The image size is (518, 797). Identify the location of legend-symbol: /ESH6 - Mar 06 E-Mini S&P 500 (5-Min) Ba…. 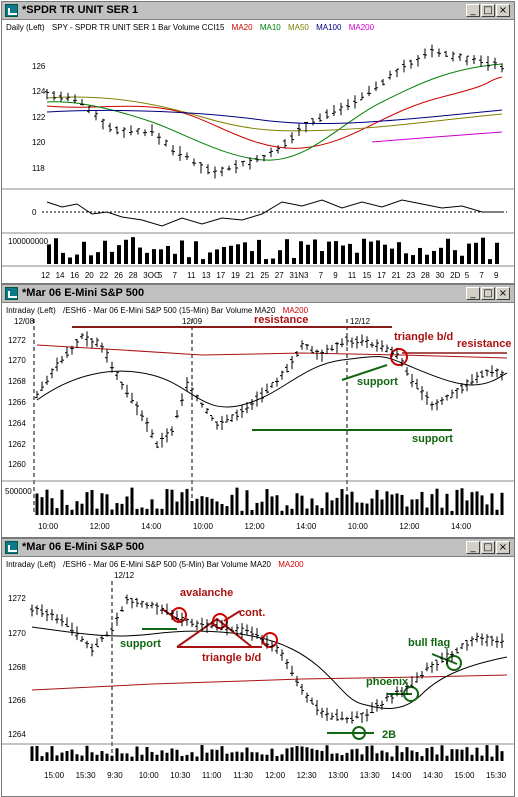
(167, 564).